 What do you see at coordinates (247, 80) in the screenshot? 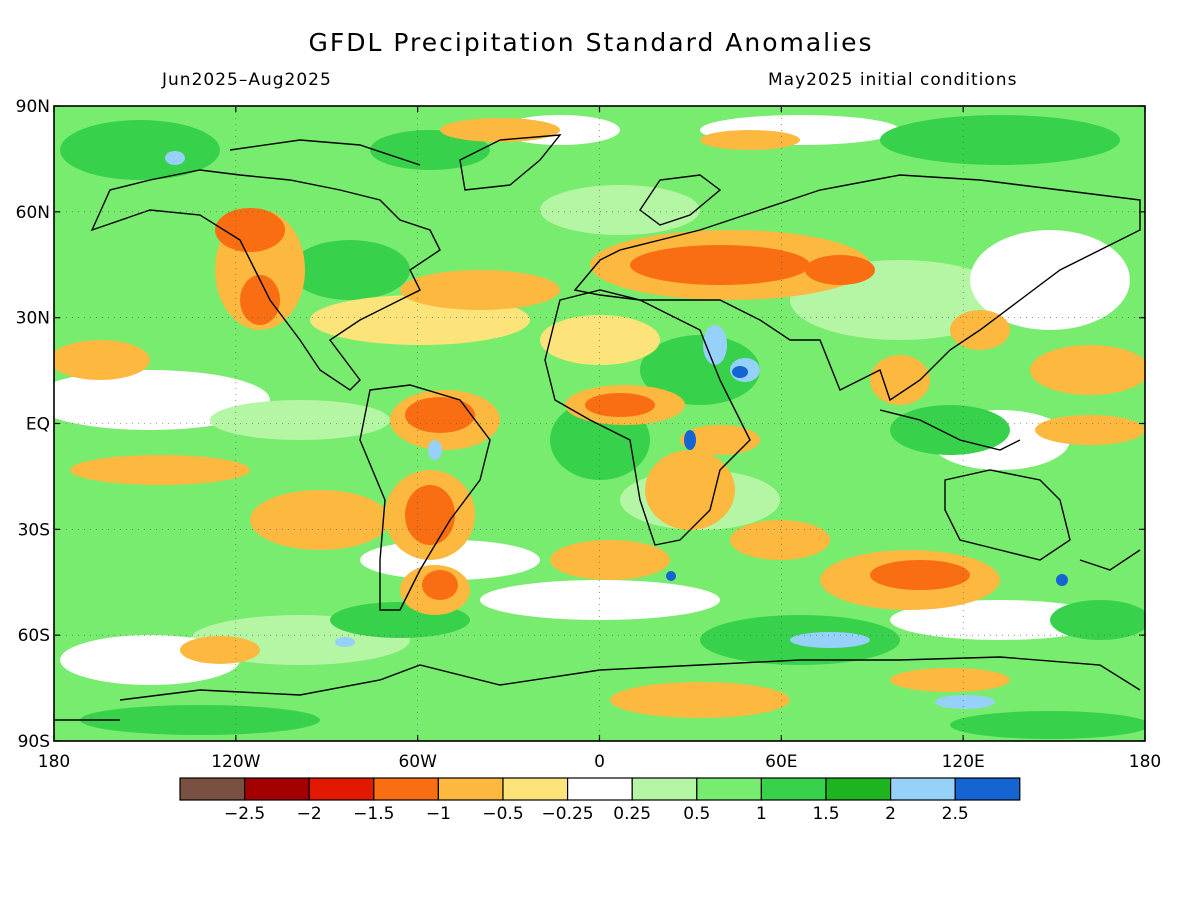
I see `season-subtitle: Jun2025–Aug2025` at bounding box center [247, 80].